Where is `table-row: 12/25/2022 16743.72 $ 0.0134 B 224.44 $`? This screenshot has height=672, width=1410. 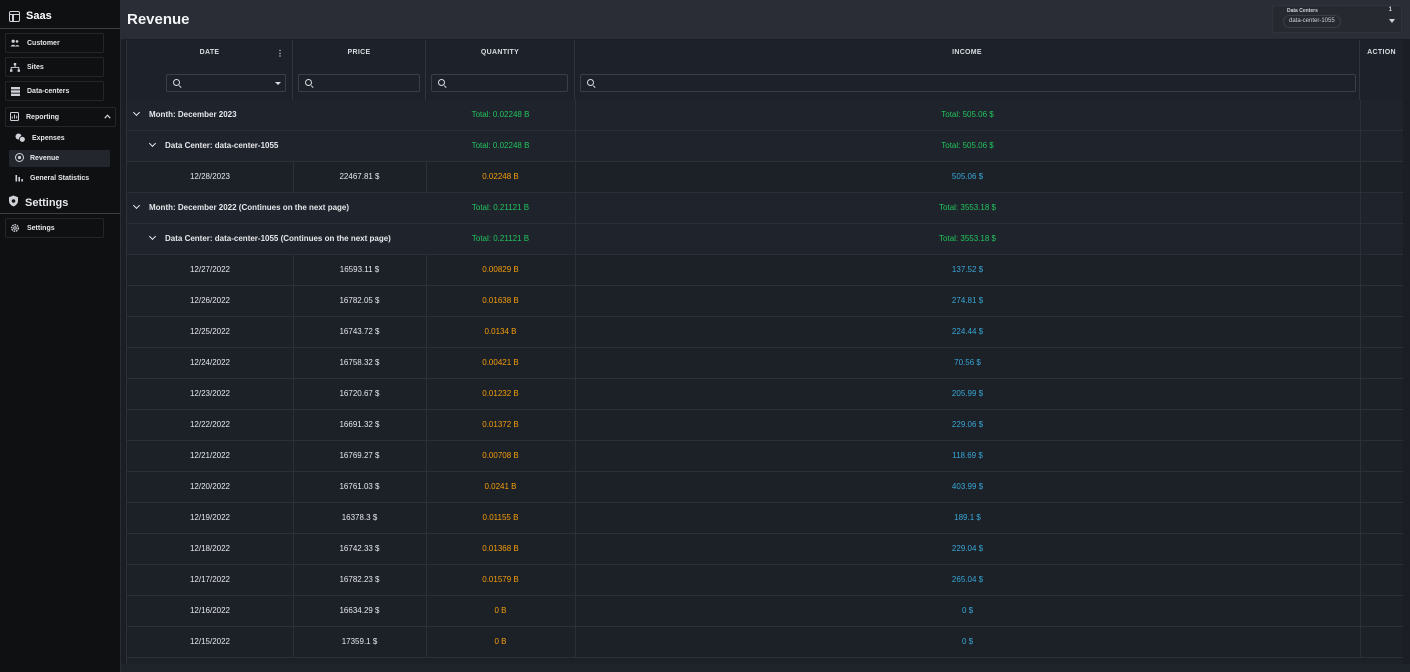
table-row: 12/25/2022 16743.72 $ 0.0134 B 224.44 $ is located at coordinates (765, 332).